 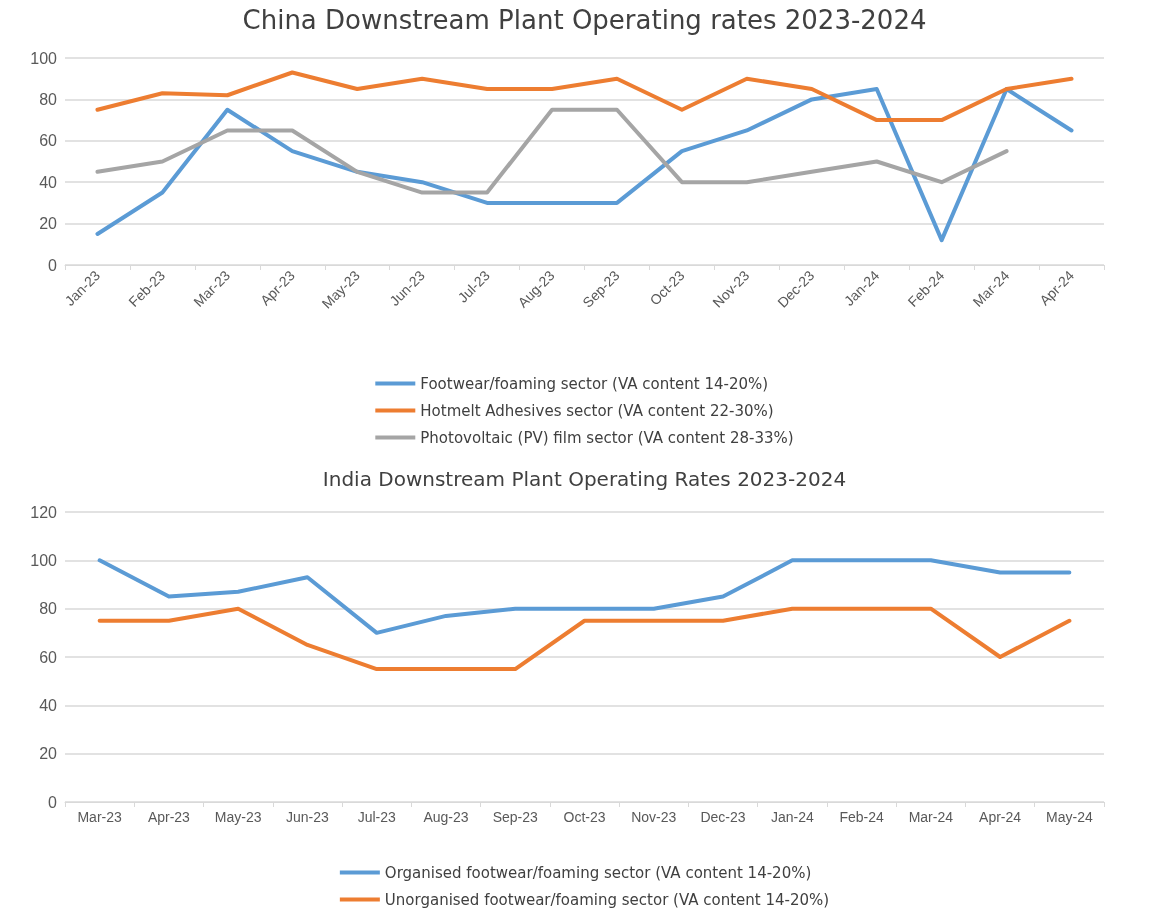 I want to click on x-tick-label: Jul-23, so click(x=376, y=817).